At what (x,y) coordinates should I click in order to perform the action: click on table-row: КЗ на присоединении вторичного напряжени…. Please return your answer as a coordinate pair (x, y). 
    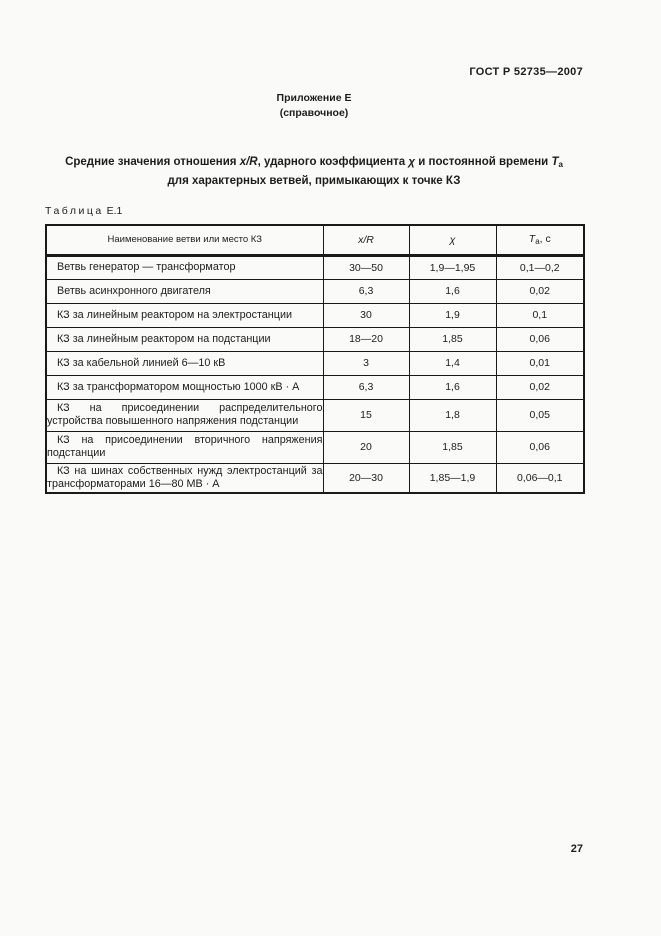
    Looking at the image, I should click on (315, 447).